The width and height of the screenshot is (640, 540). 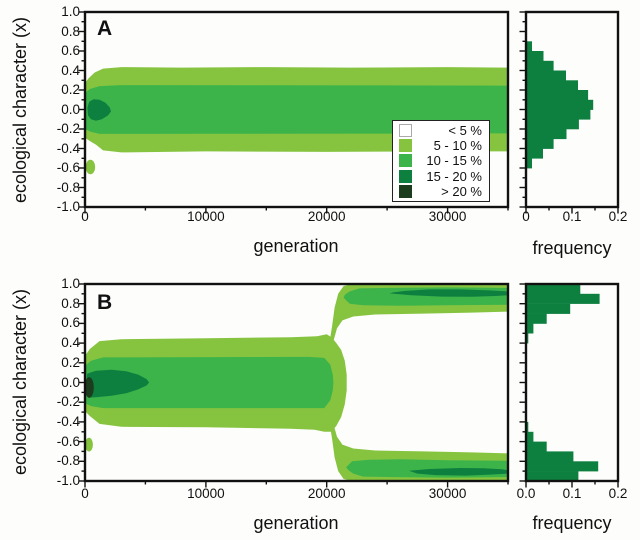 I want to click on legend-row: < 5 %, so click(x=441, y=130).